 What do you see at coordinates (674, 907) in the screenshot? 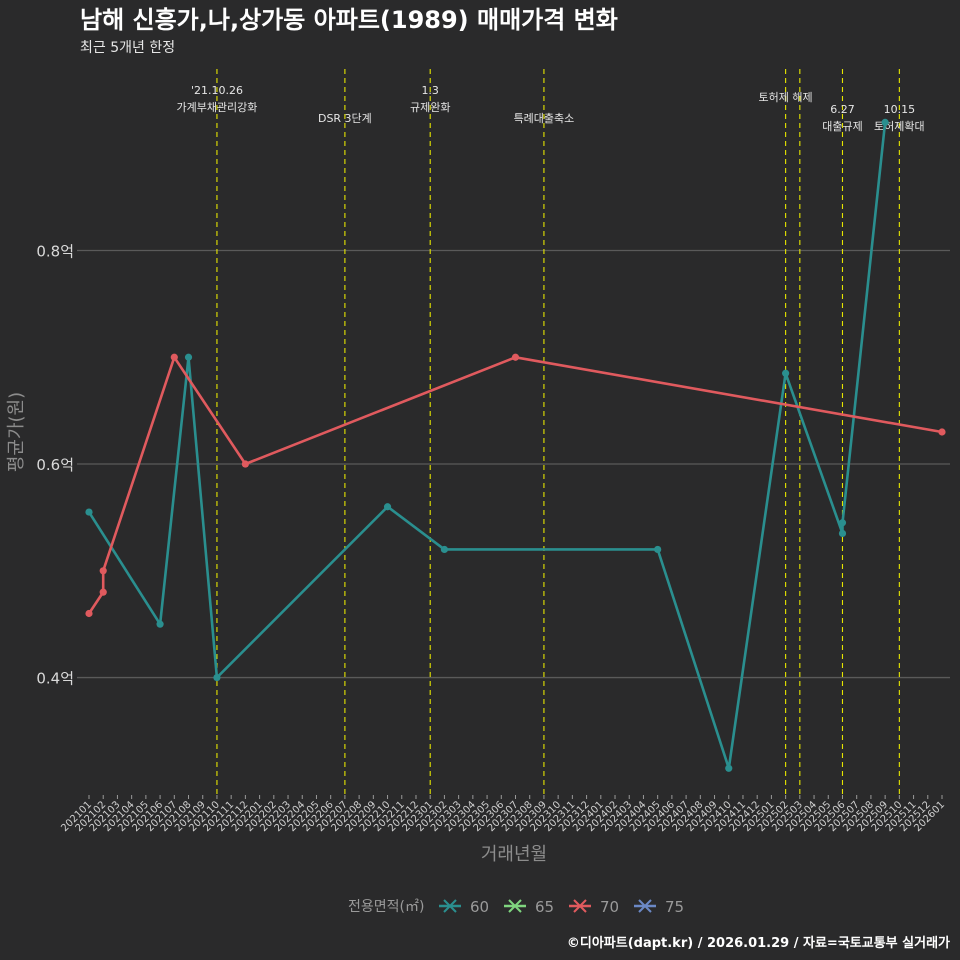
I see `legend-label: 75` at bounding box center [674, 907].